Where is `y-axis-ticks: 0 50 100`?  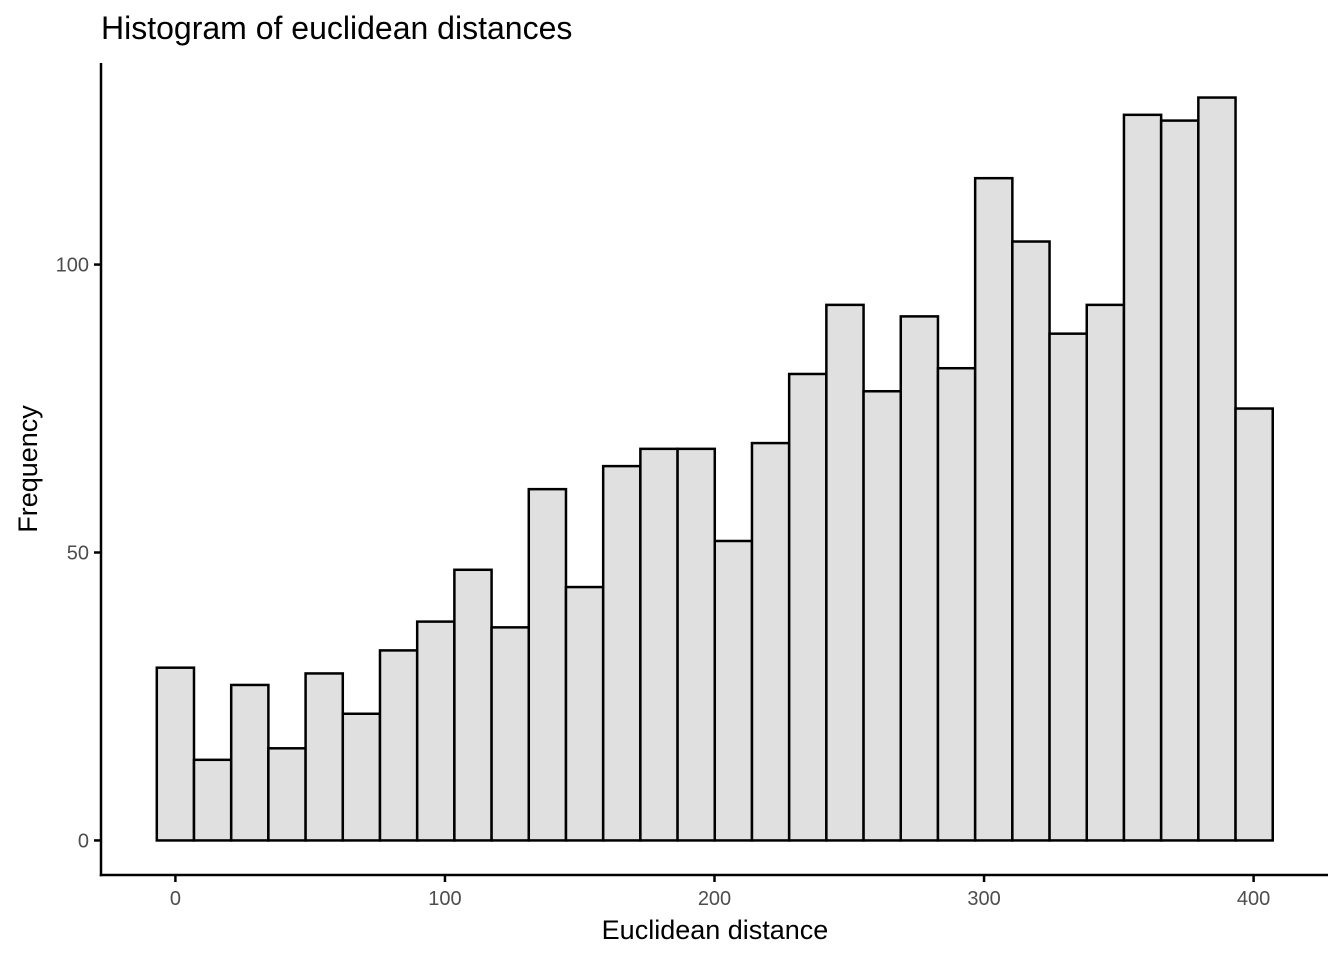 y-axis-ticks: 0 50 100 is located at coordinates (78, 553).